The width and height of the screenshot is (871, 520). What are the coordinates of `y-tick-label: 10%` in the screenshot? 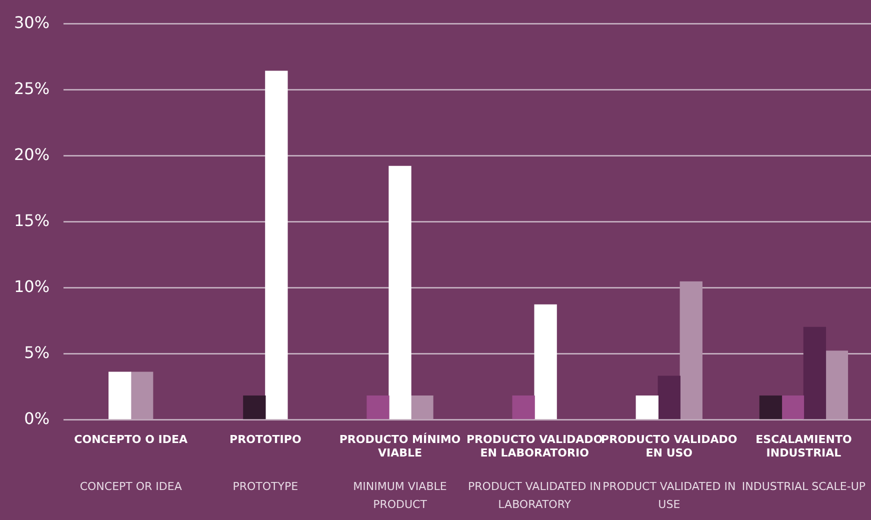 It's located at (32, 286).